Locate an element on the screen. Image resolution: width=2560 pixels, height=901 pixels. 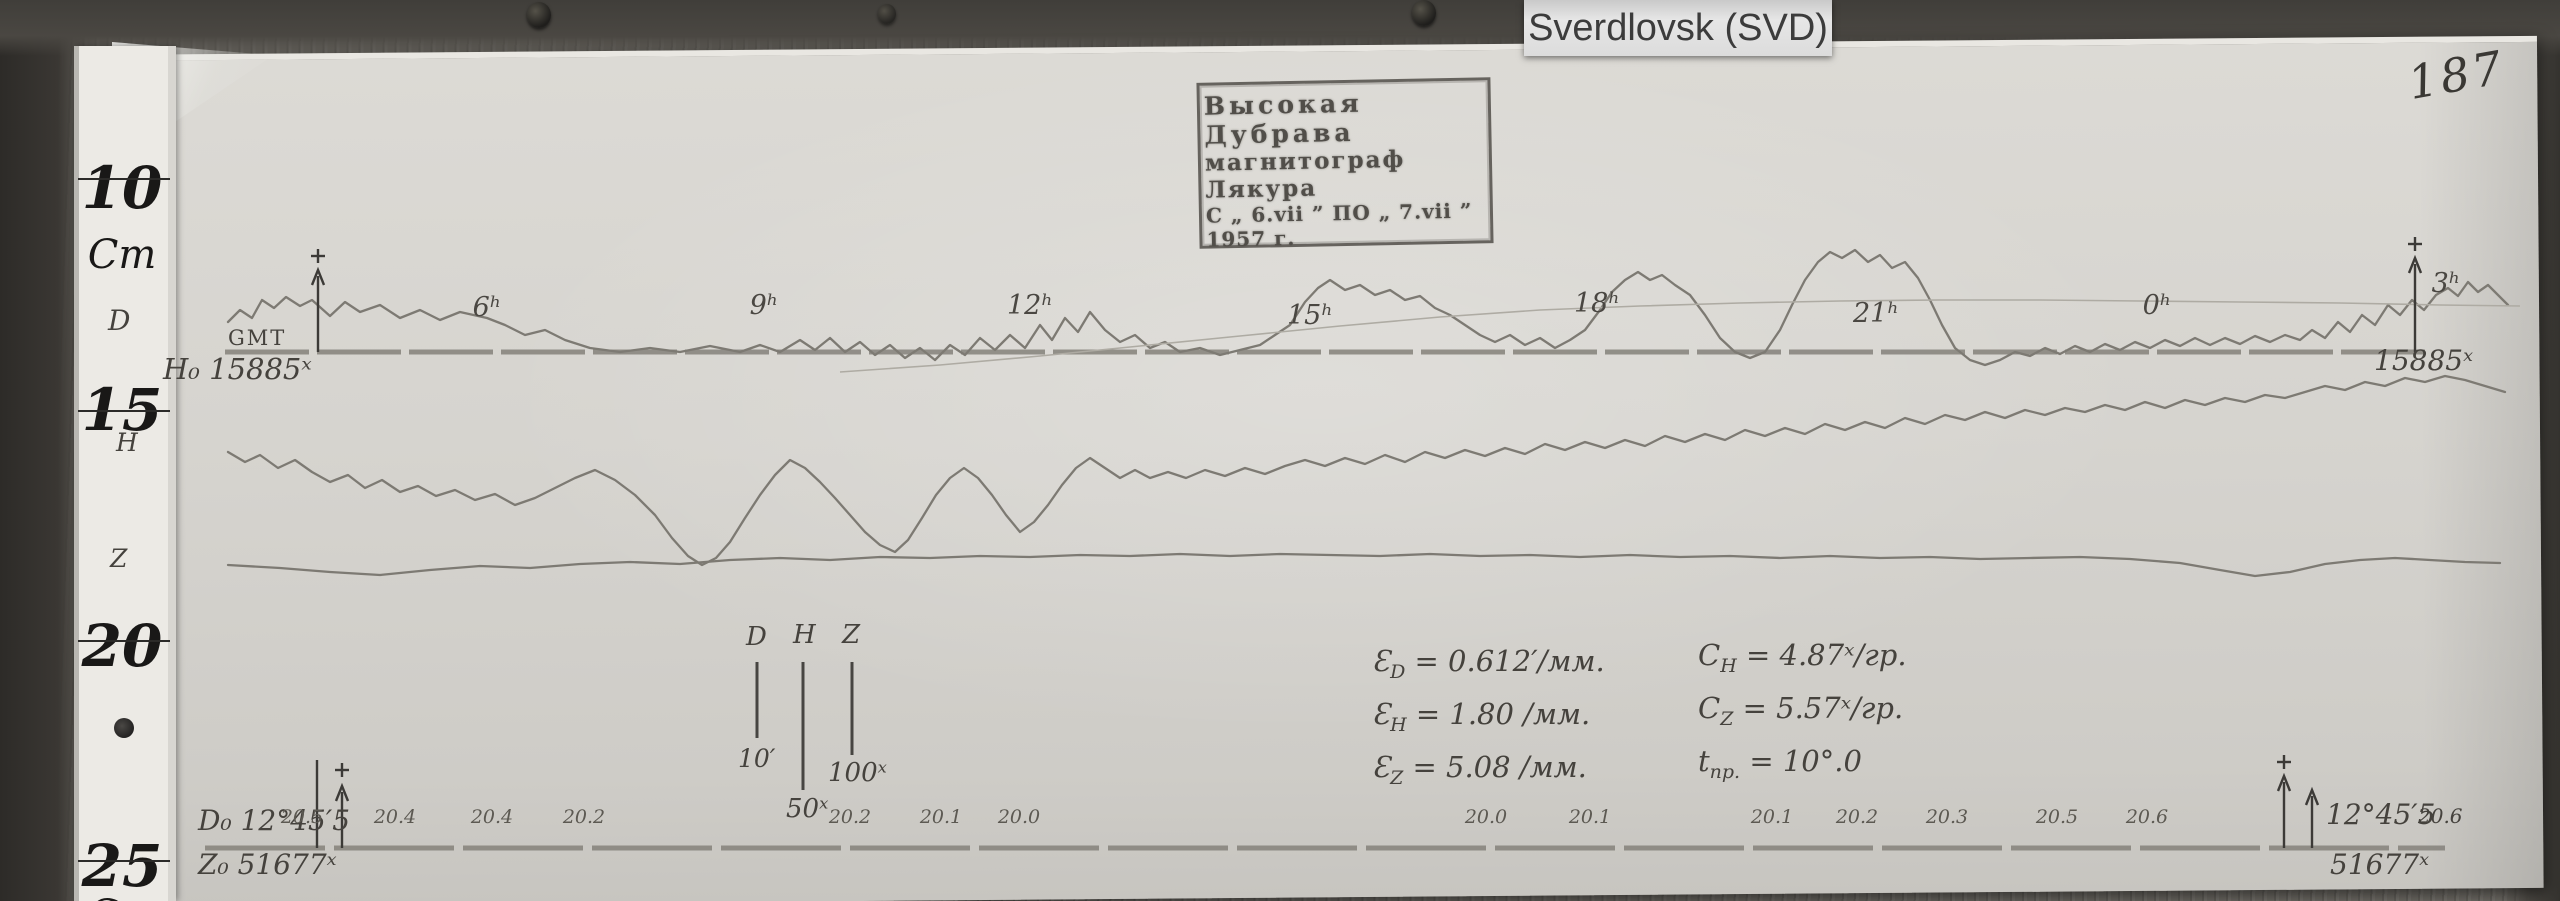
hour-label: 6ʰ is located at coordinates (487, 307).